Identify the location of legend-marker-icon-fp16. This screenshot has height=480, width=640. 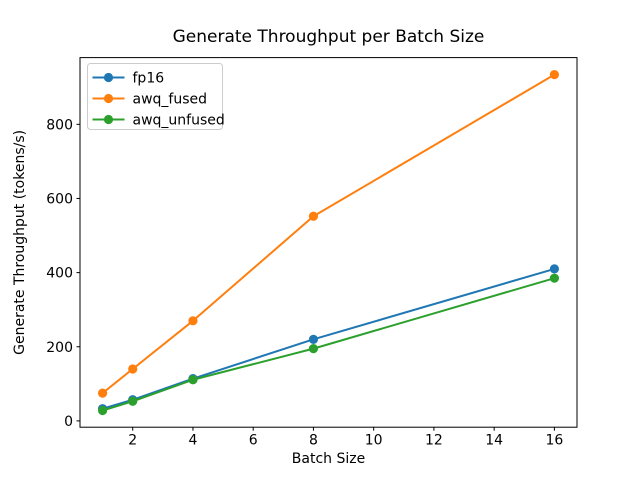
(108, 77).